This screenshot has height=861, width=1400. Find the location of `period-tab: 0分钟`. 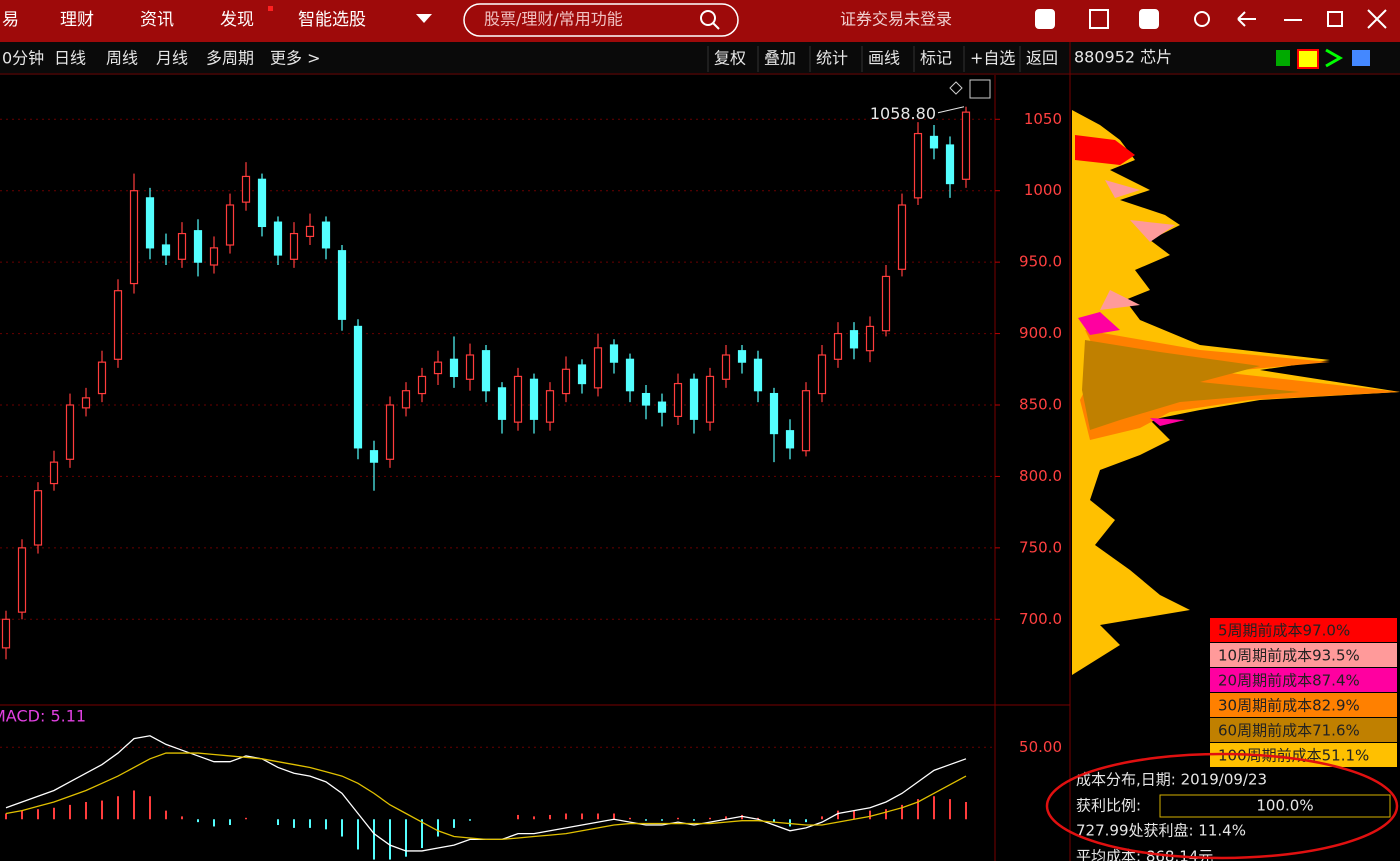

period-tab: 0分钟 is located at coordinates (23, 58).